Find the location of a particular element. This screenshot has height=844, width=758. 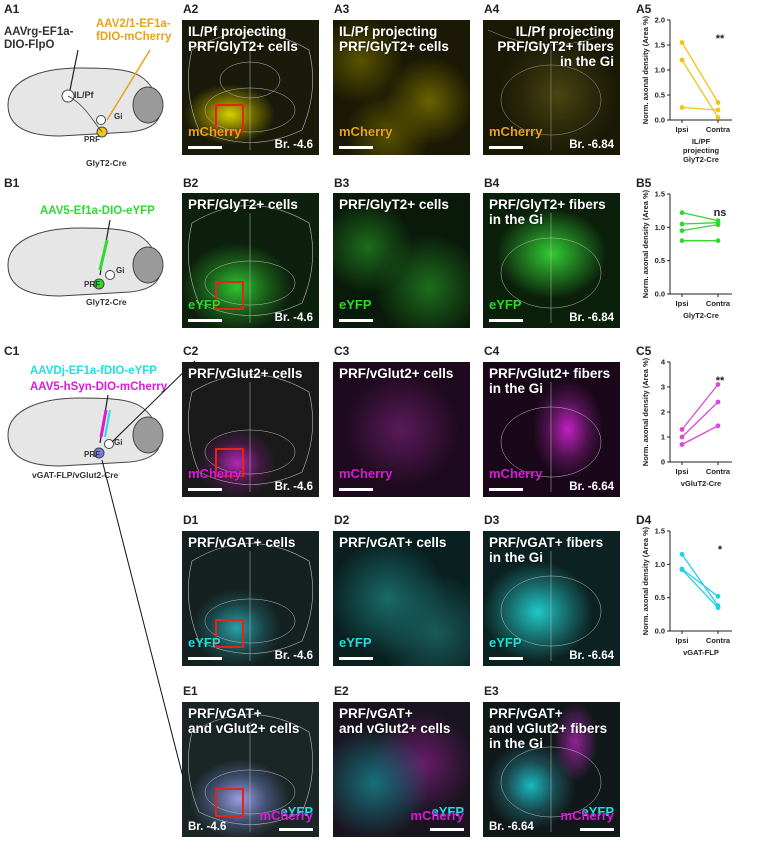

x-axis-label: vGluT2-Cre is located at coordinates (701, 483).